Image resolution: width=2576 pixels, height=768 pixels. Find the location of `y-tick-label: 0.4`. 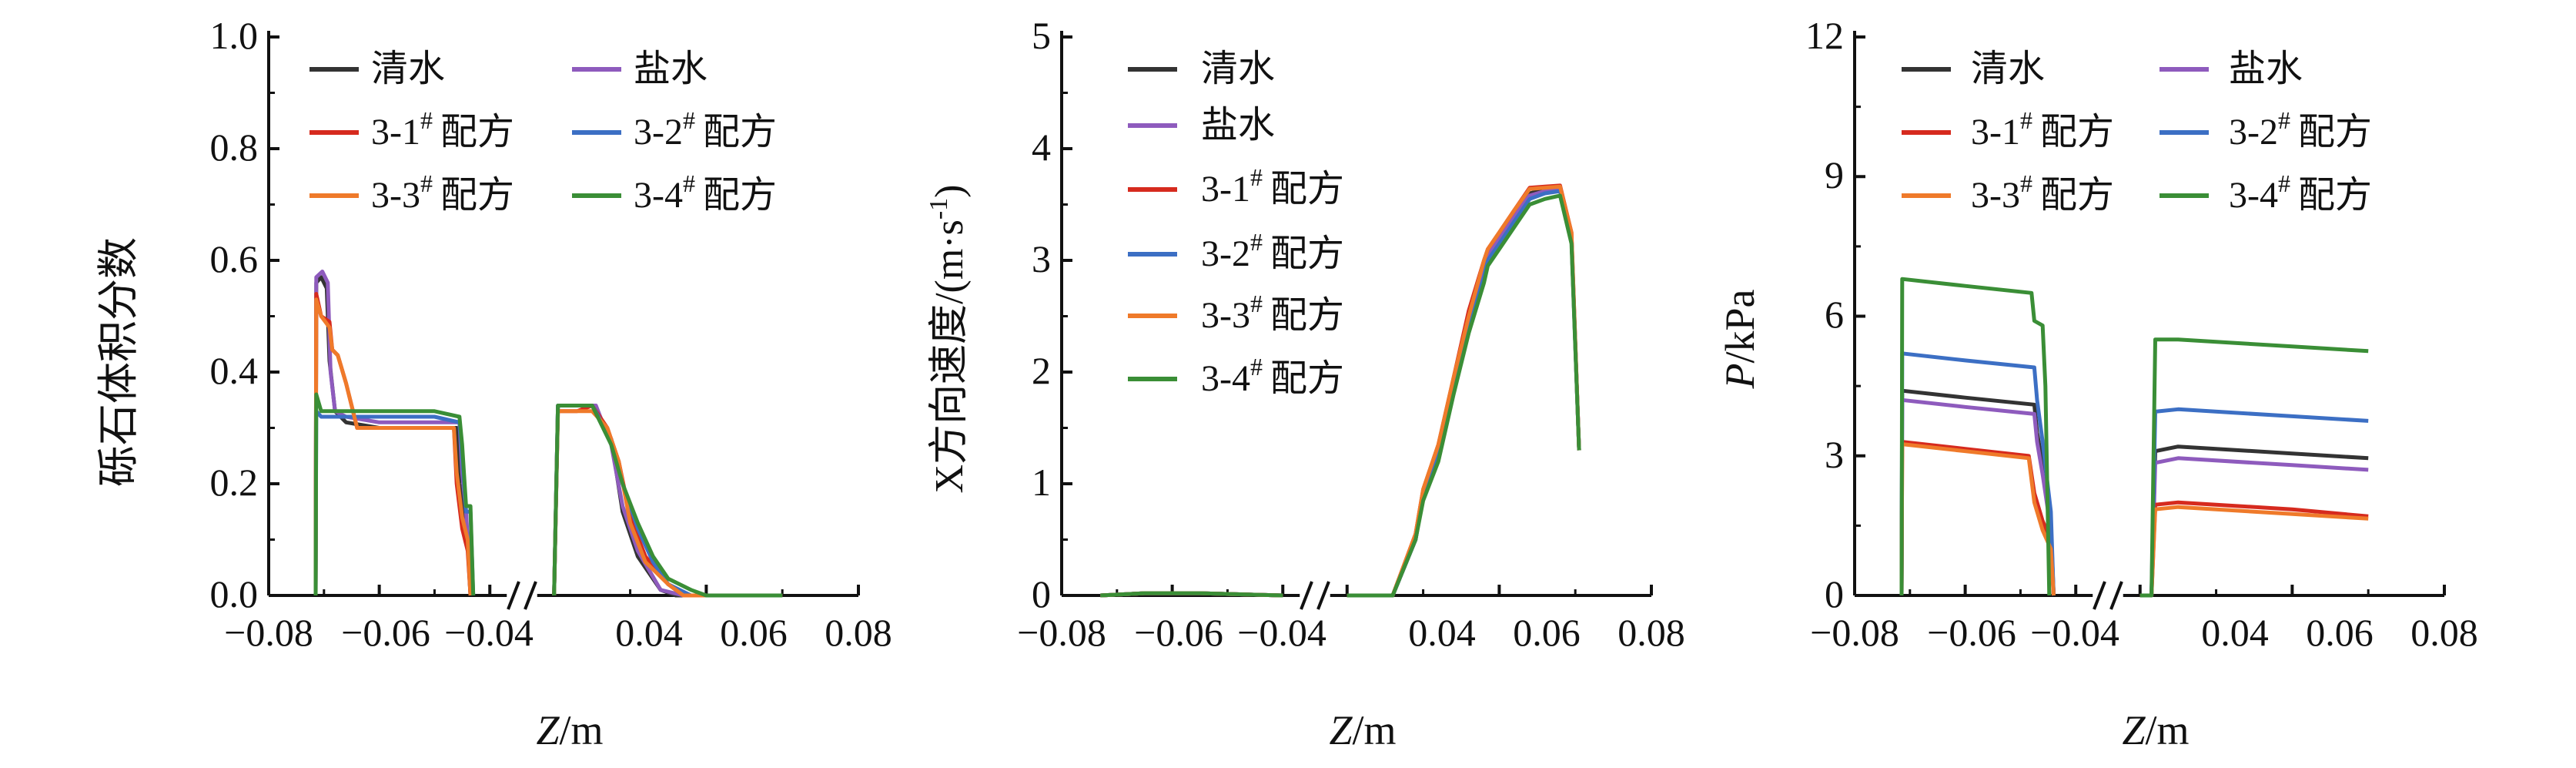

y-tick-label: 0.4 is located at coordinates (234, 370).